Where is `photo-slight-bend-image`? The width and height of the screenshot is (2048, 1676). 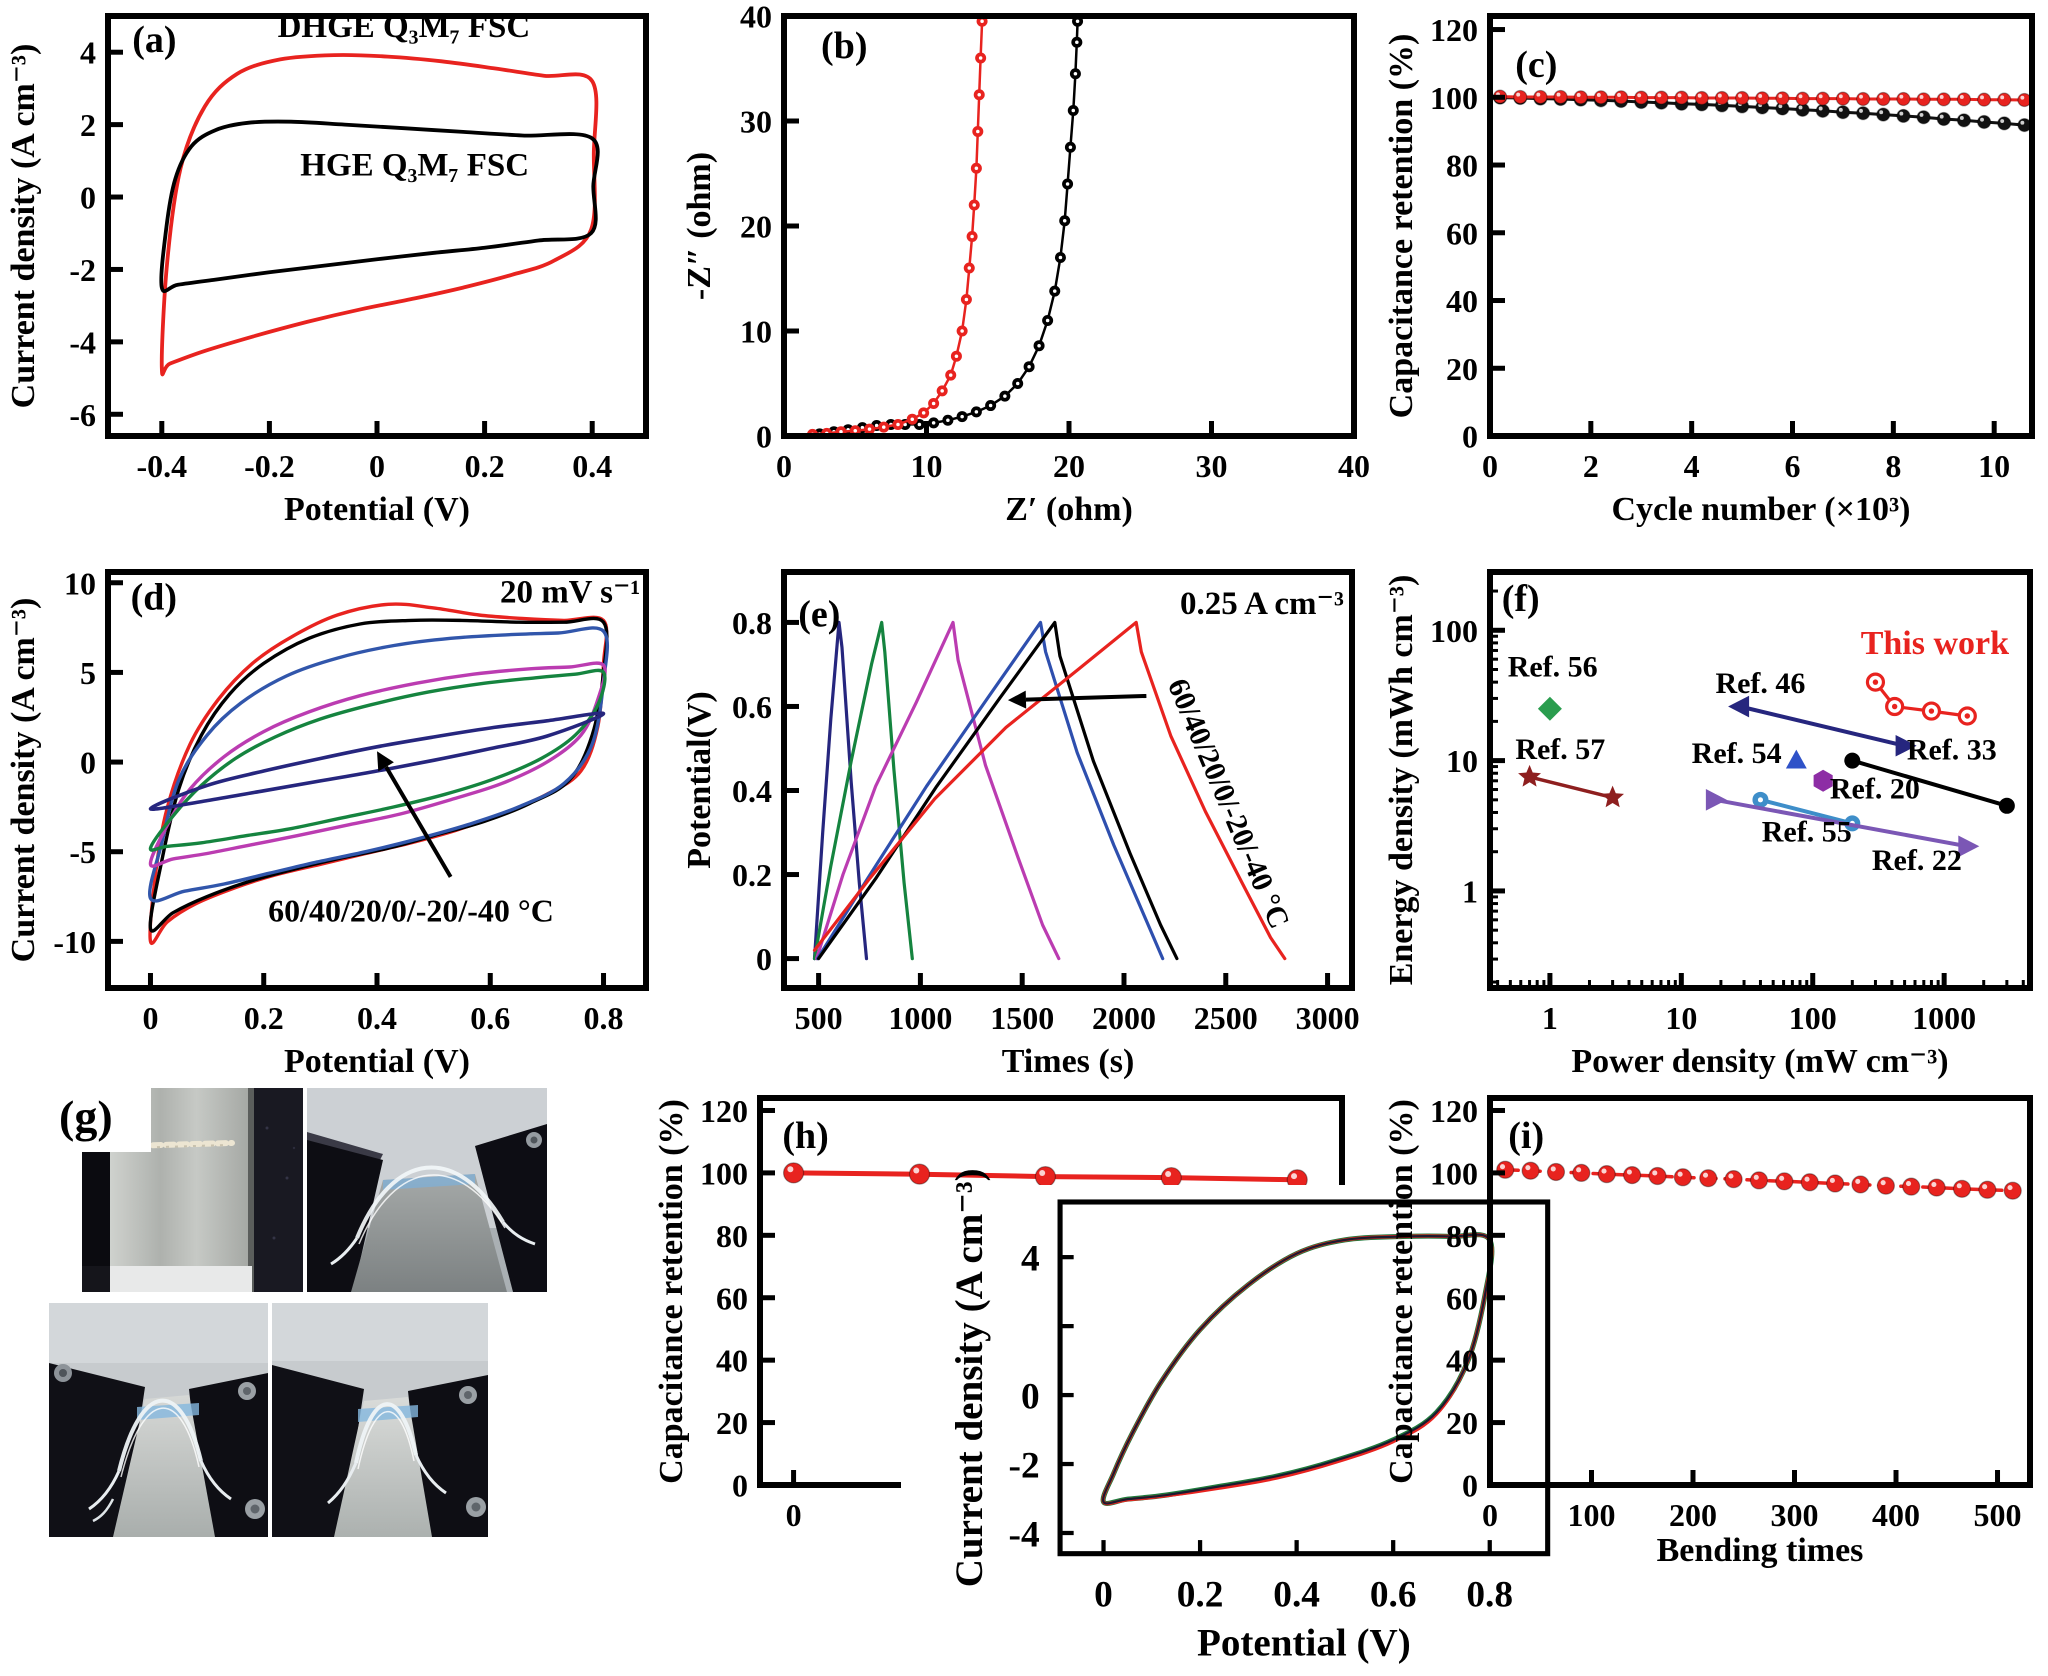
photo-slight-bend-image is located at coordinates (427, 1190).